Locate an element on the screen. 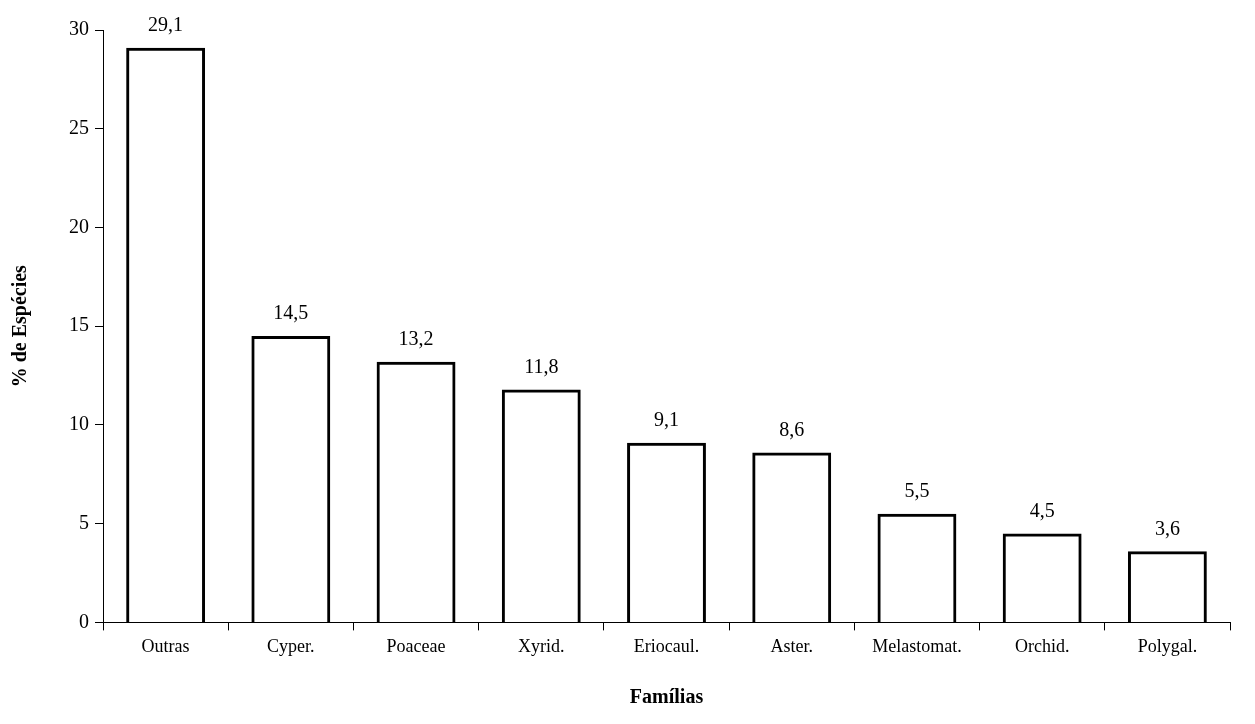 The height and width of the screenshot is (724, 1255). y-axis-title: % de Espécies is located at coordinates (20, 326).